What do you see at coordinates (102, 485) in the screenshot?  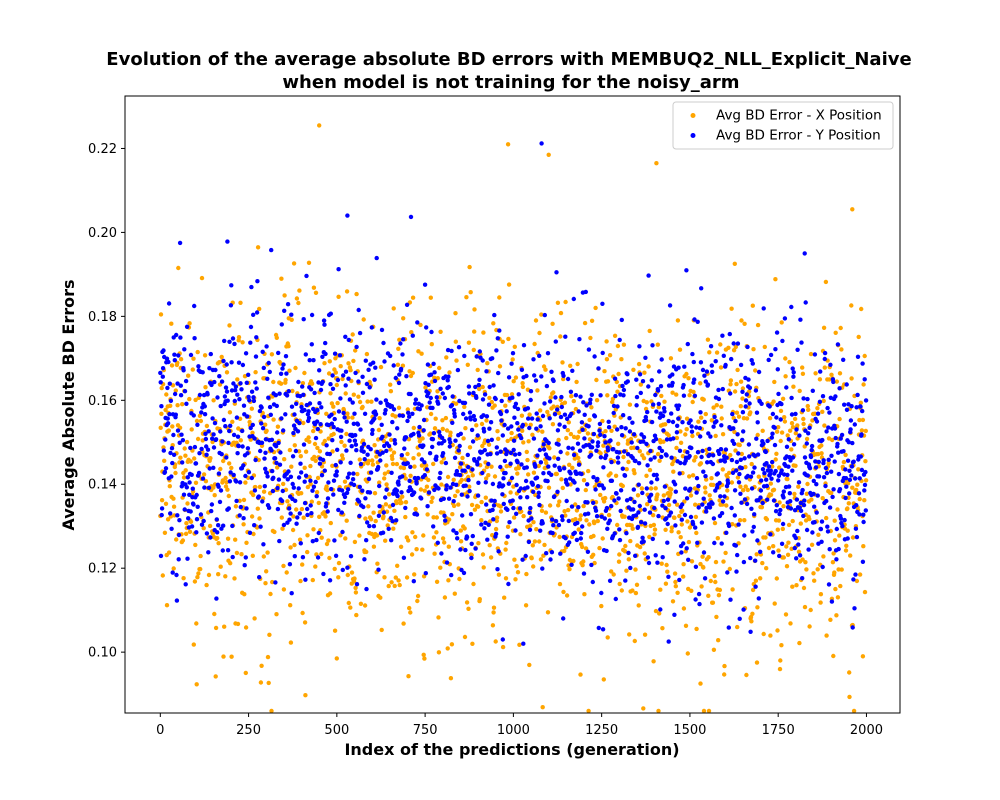 I see `y-tick-label: 0.14` at bounding box center [102, 485].